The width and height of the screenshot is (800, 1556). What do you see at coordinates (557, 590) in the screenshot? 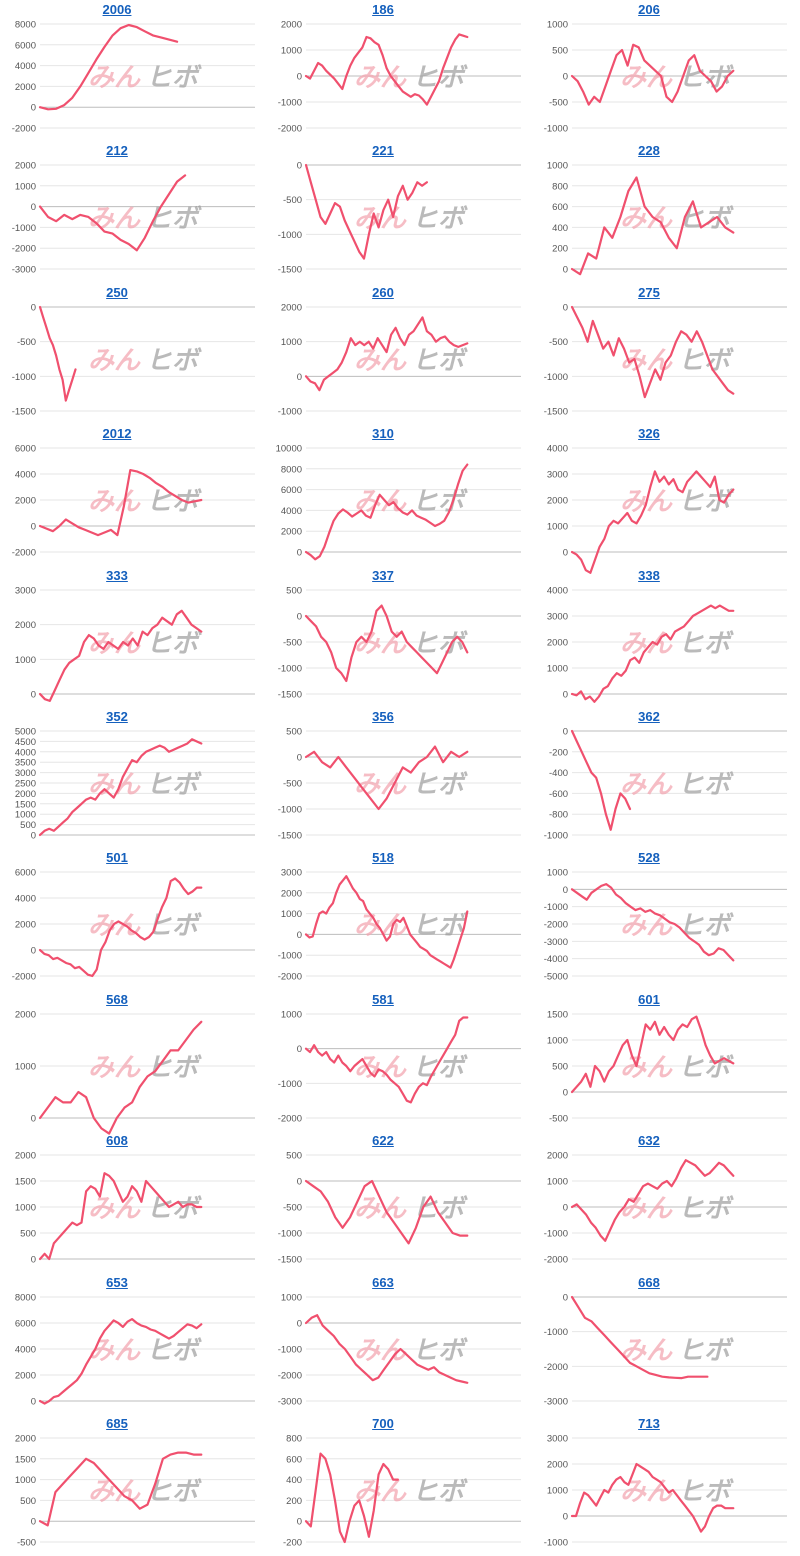
I see `y-tick-label: 4000` at bounding box center [557, 590].